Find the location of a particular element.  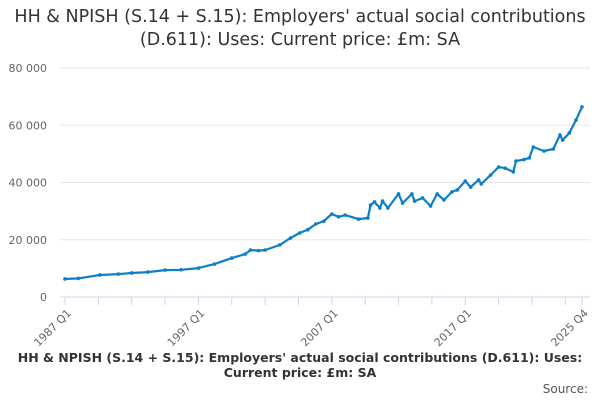

y-tick-label: 0 is located at coordinates (43, 297).